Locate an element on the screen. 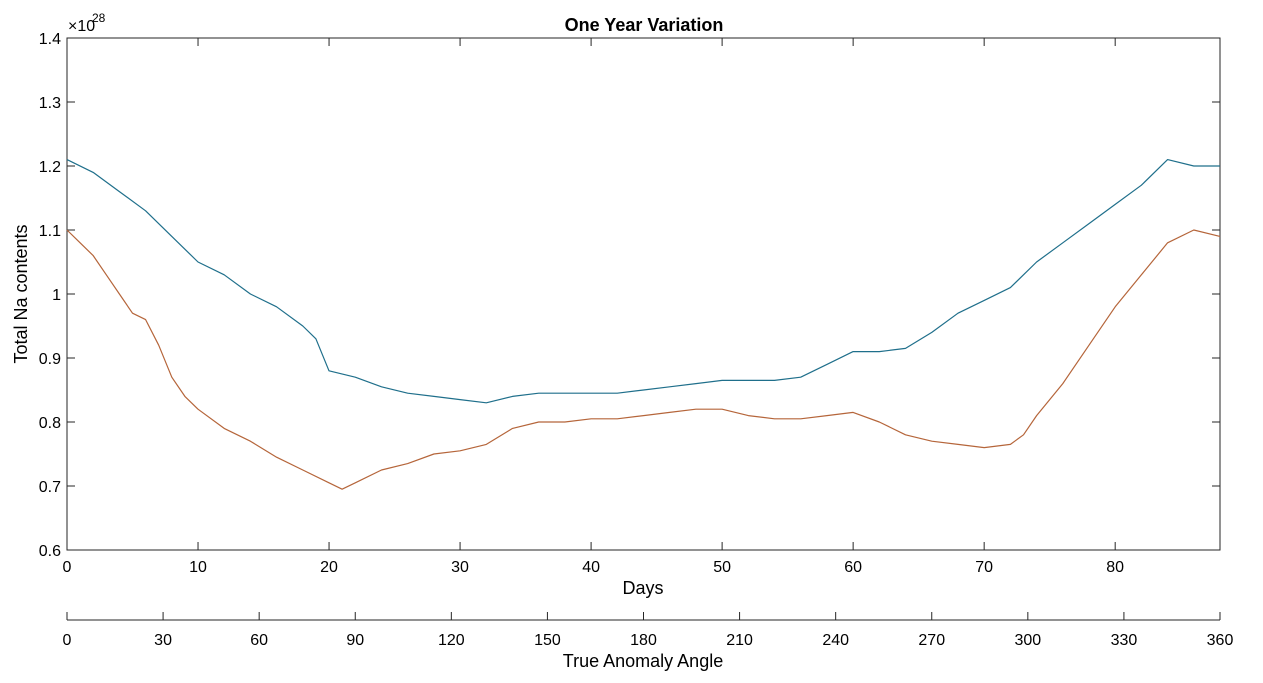 The image size is (1263, 683). secondary-x-tick-label: 150 is located at coordinates (547, 640).